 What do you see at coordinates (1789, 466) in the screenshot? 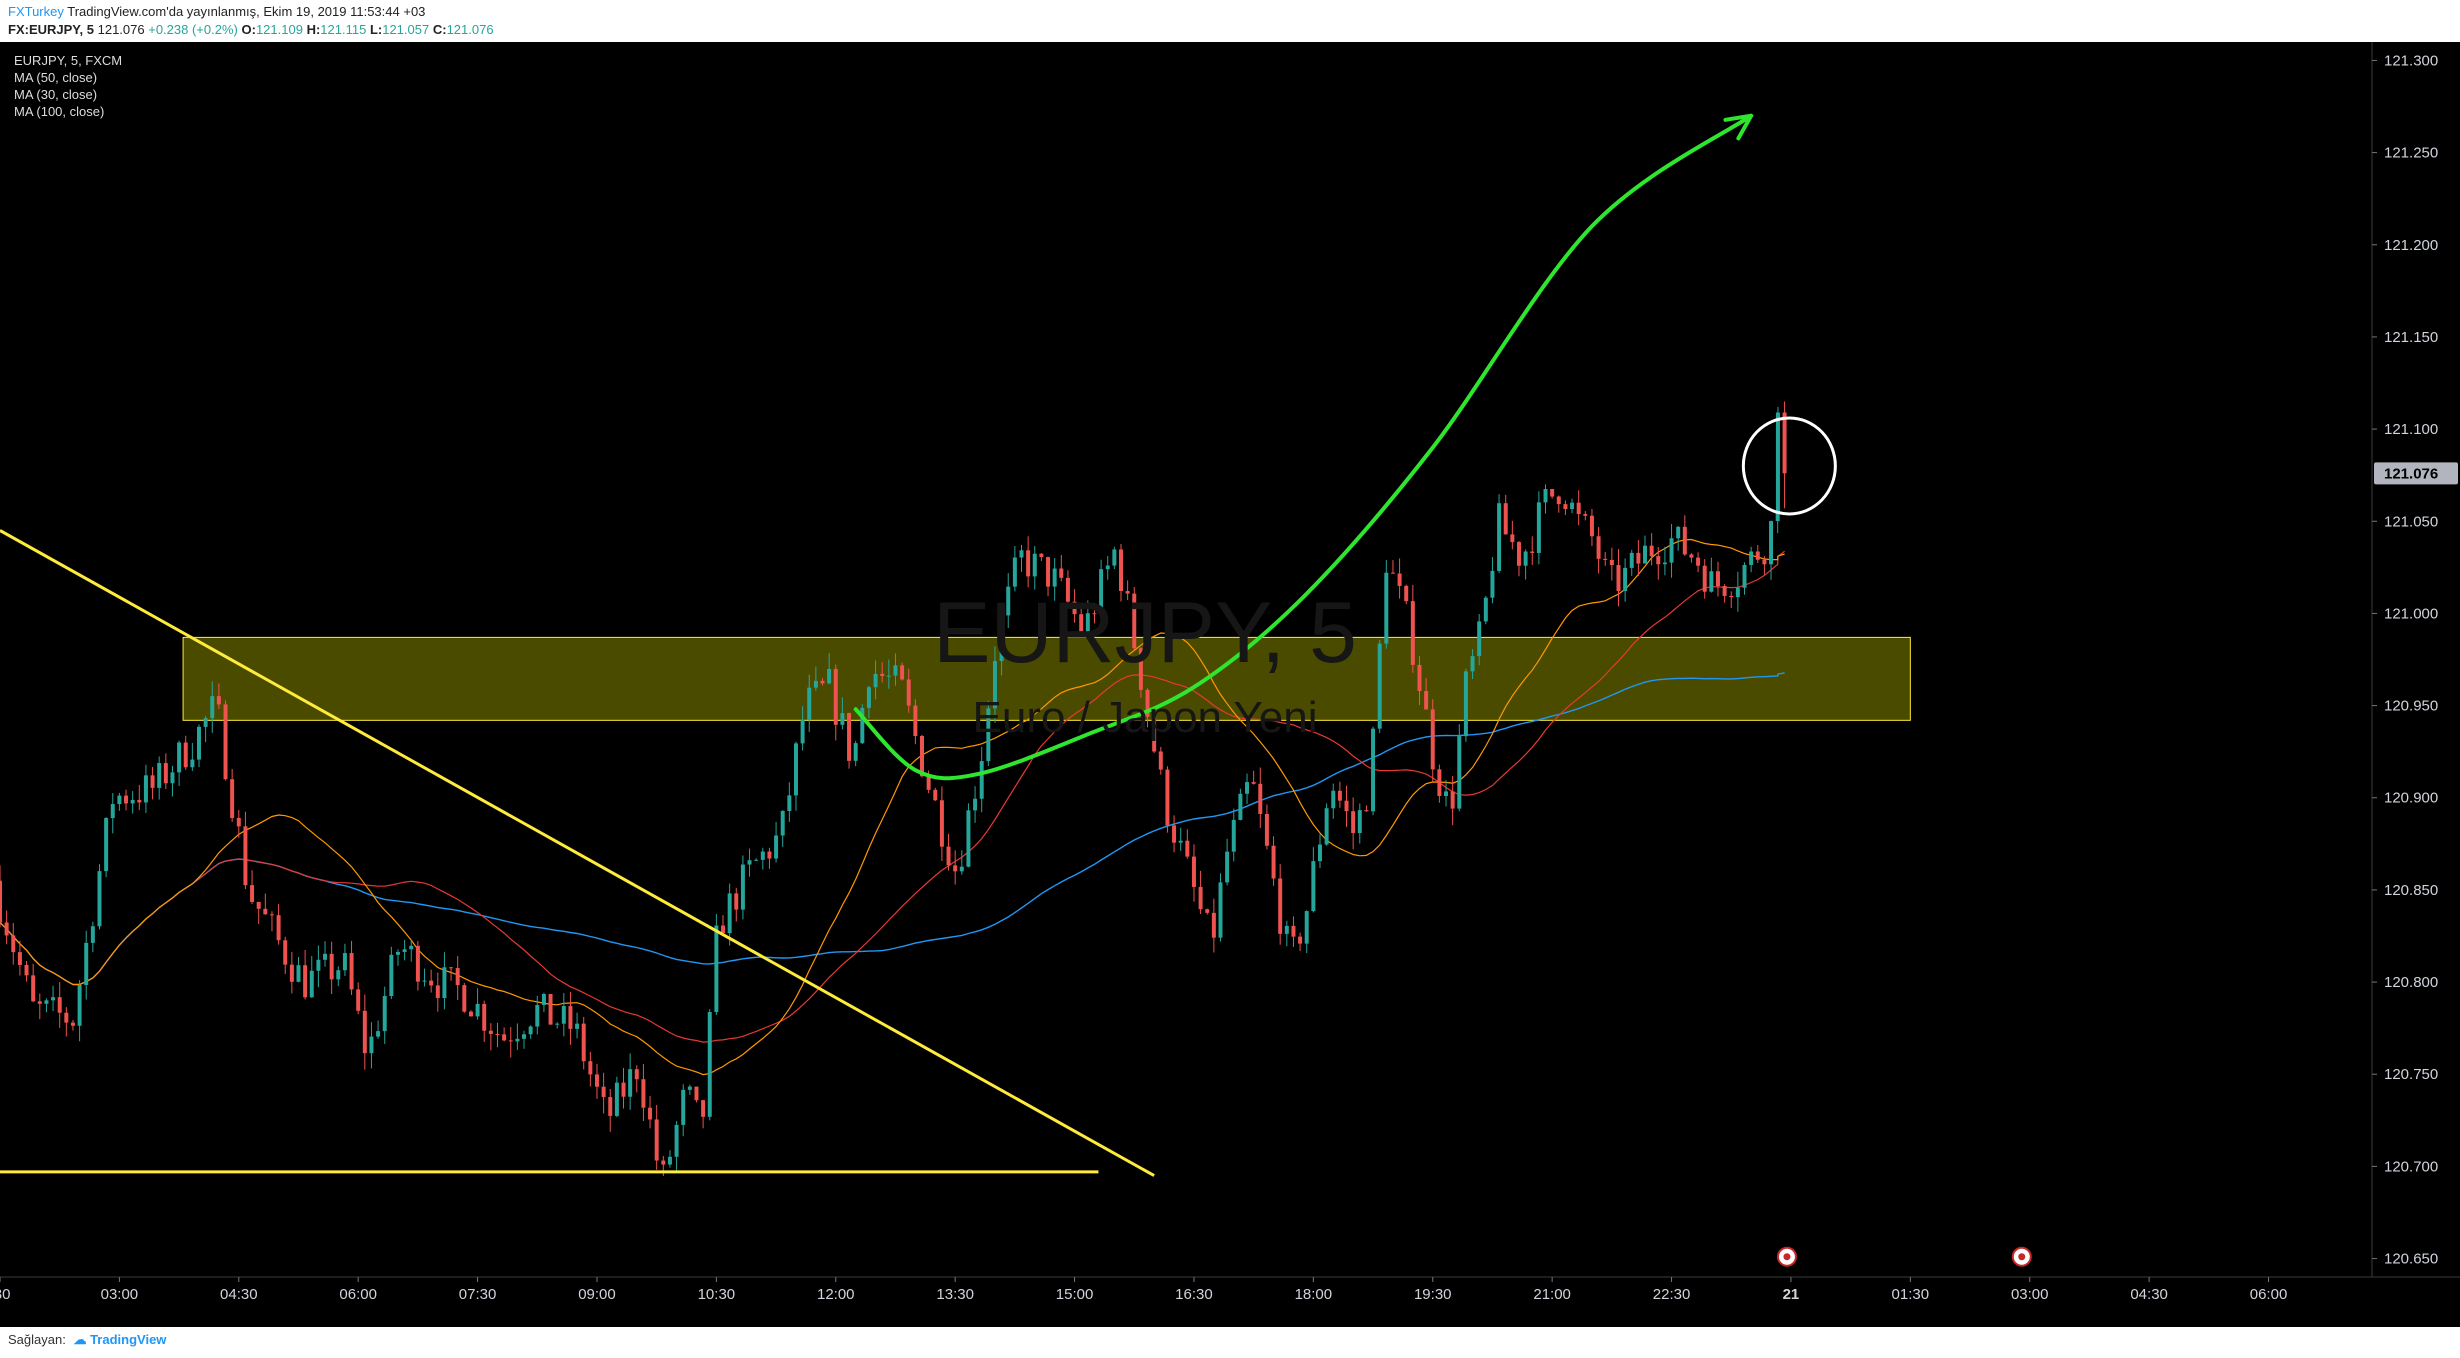
I see `highlight-circle` at bounding box center [1789, 466].